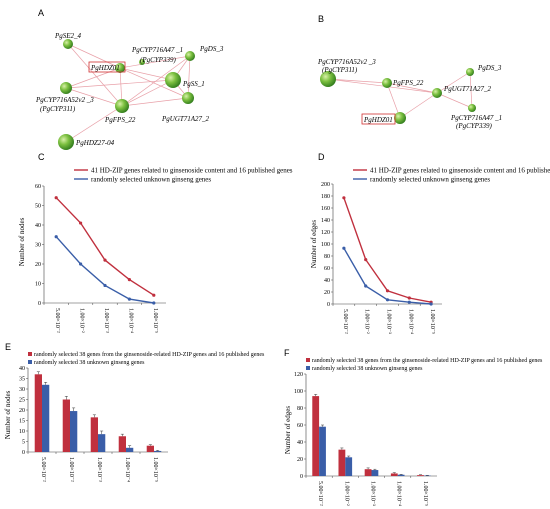 The height and width of the screenshot is (509, 550). Describe the element at coordinates (328, 79) in the screenshot. I see `node-b-cyp311` at that location.